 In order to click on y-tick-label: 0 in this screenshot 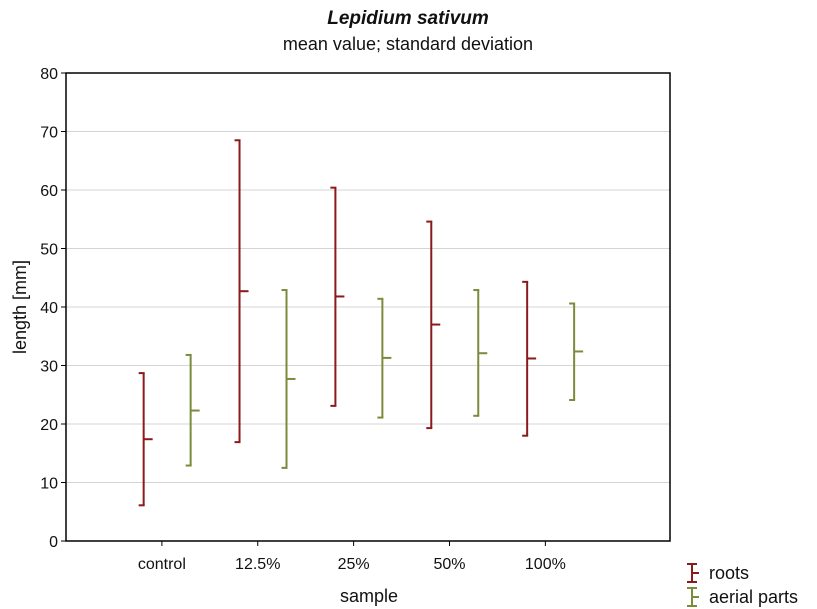, I will do `click(53, 542)`.